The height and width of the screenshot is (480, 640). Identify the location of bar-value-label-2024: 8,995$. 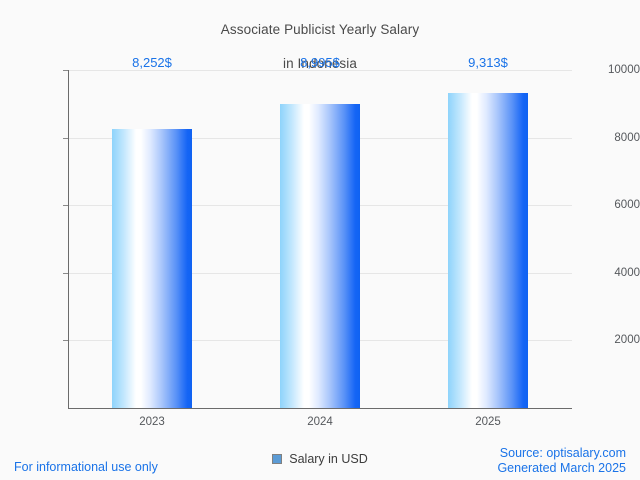
(320, 62).